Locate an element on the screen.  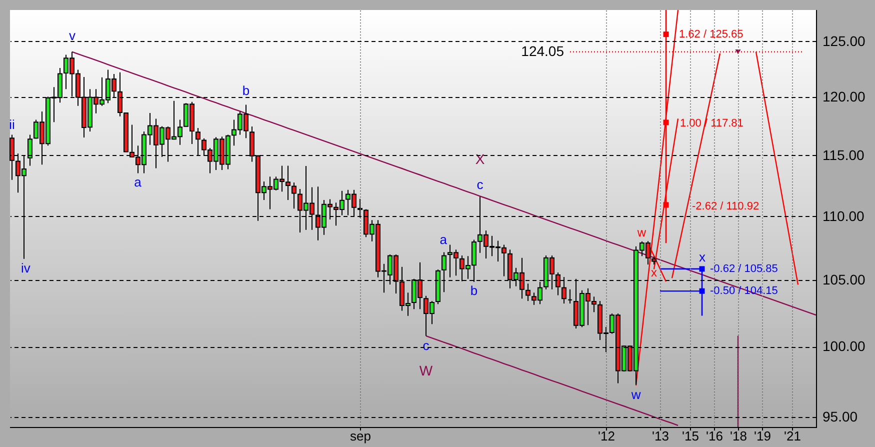
annotation: v is located at coordinates (72, 35).